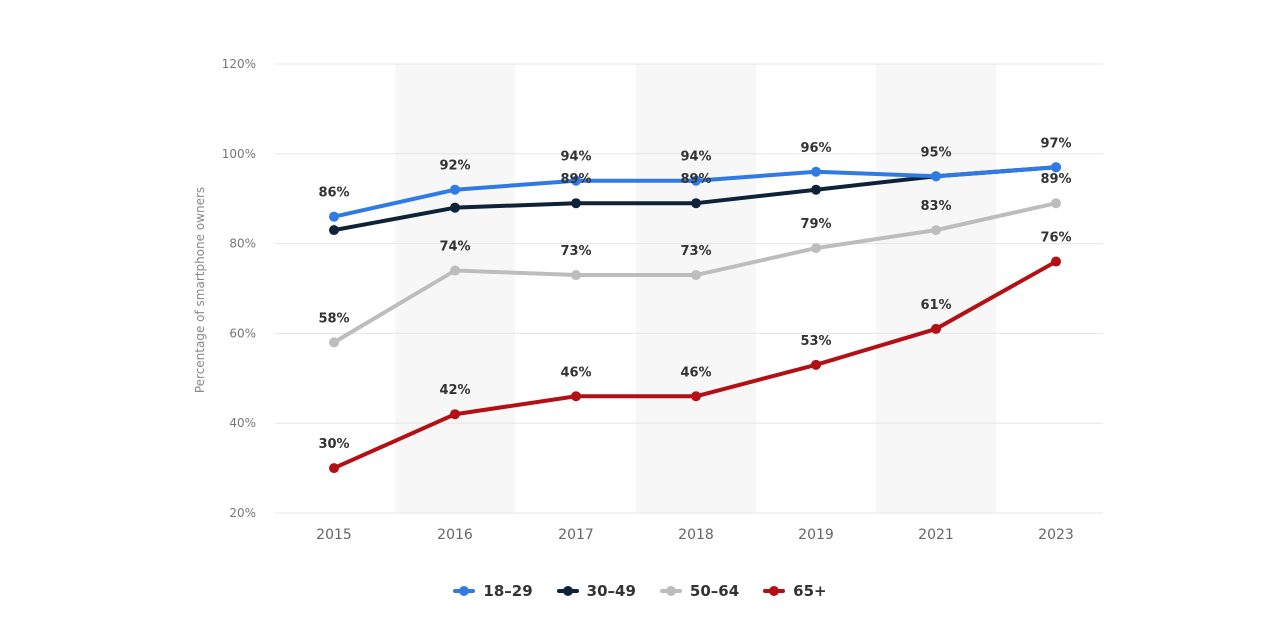 This screenshot has height=640, width=1280. Describe the element at coordinates (242, 333) in the screenshot. I see `y-tick-label: 60%` at that location.